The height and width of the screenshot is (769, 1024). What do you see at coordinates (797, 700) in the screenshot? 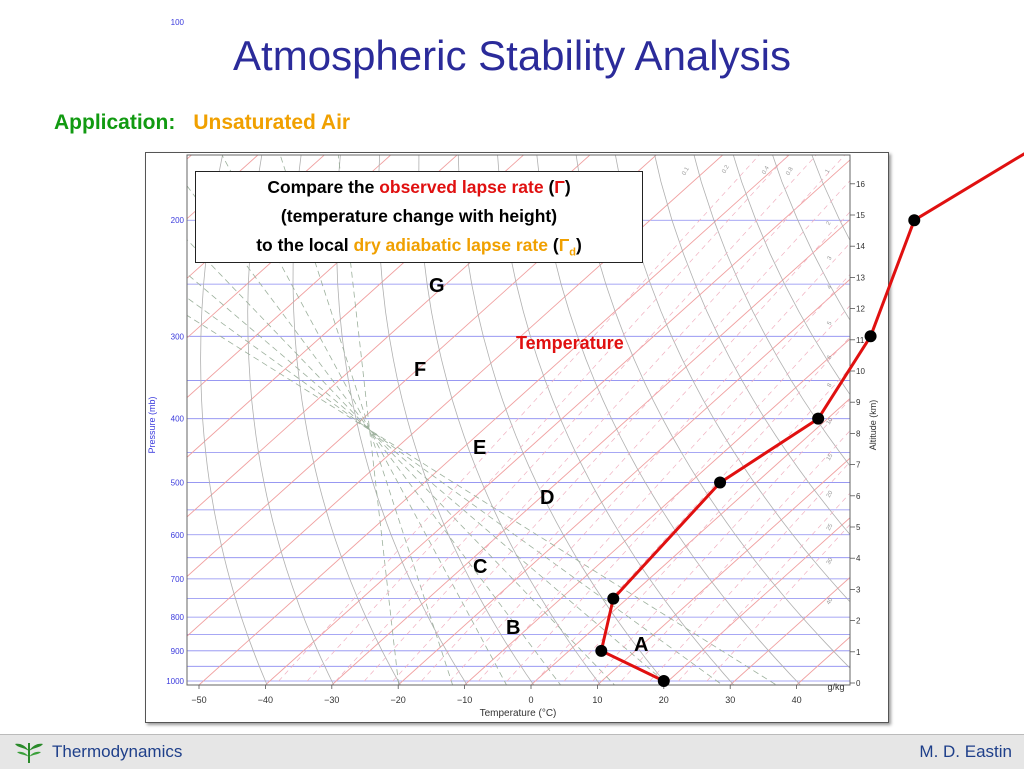
I see `x-tick-label: 40` at bounding box center [797, 700].